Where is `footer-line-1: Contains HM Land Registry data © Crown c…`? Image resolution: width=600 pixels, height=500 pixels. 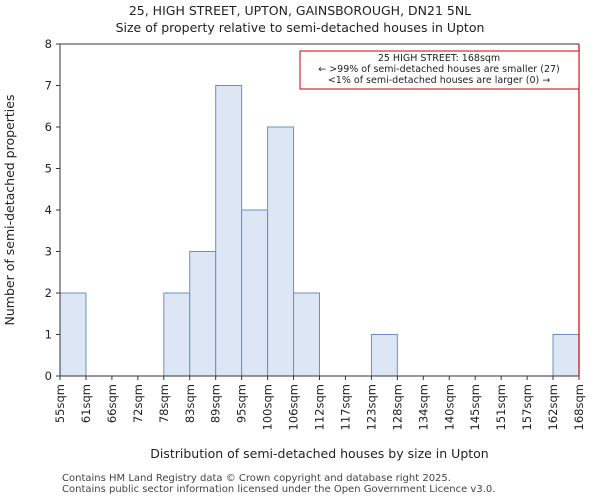 footer-line-1: Contains HM Land Registry data © Crown c… is located at coordinates (256, 478).